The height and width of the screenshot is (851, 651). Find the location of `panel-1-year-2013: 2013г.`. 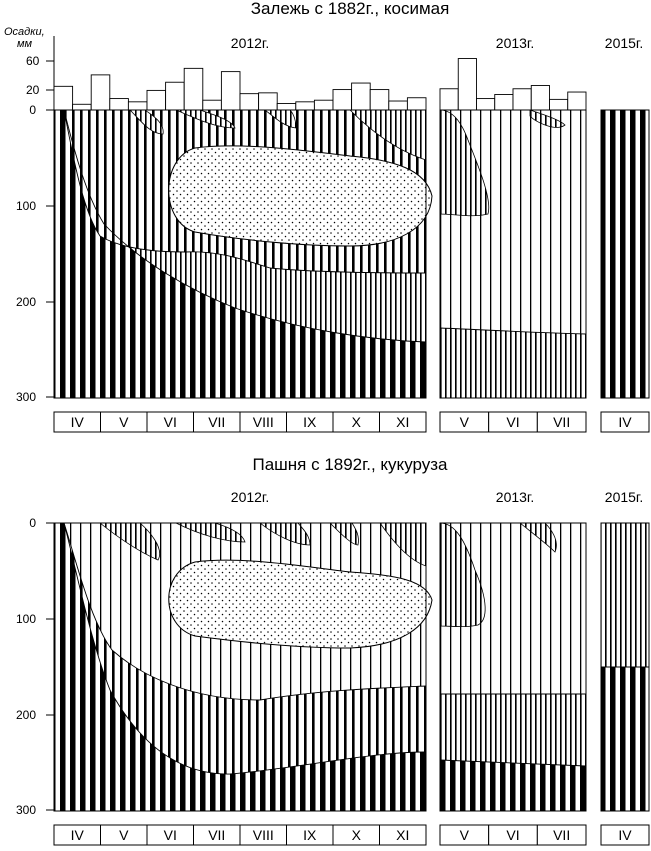

panel-1-year-2013: 2013г. is located at coordinates (515, 43).